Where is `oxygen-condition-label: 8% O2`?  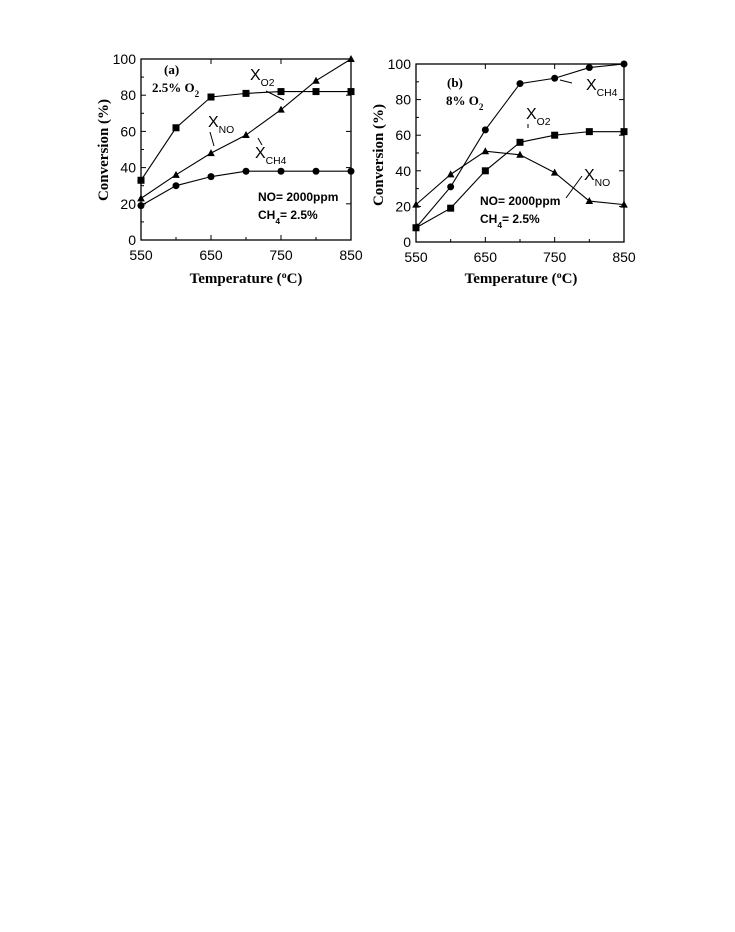
oxygen-condition-label: 8% O2 is located at coordinates (465, 102).